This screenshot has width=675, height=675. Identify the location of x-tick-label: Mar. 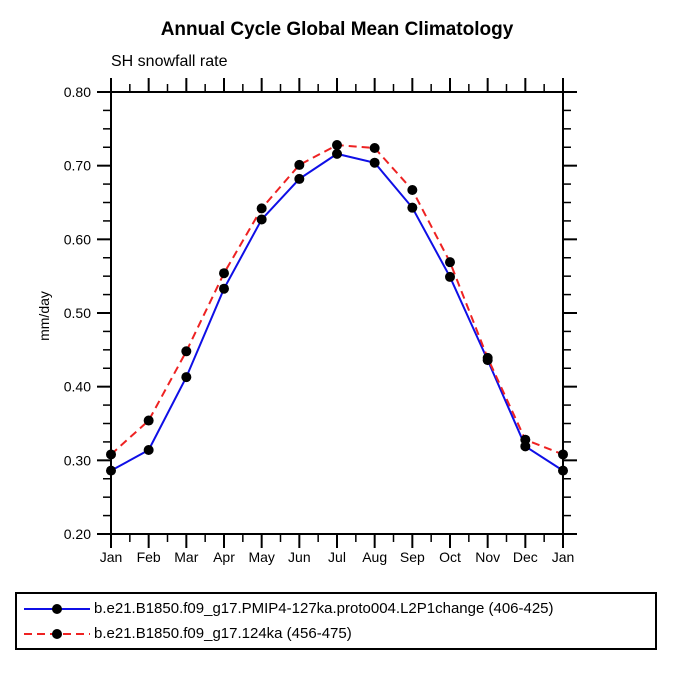
(186, 557).